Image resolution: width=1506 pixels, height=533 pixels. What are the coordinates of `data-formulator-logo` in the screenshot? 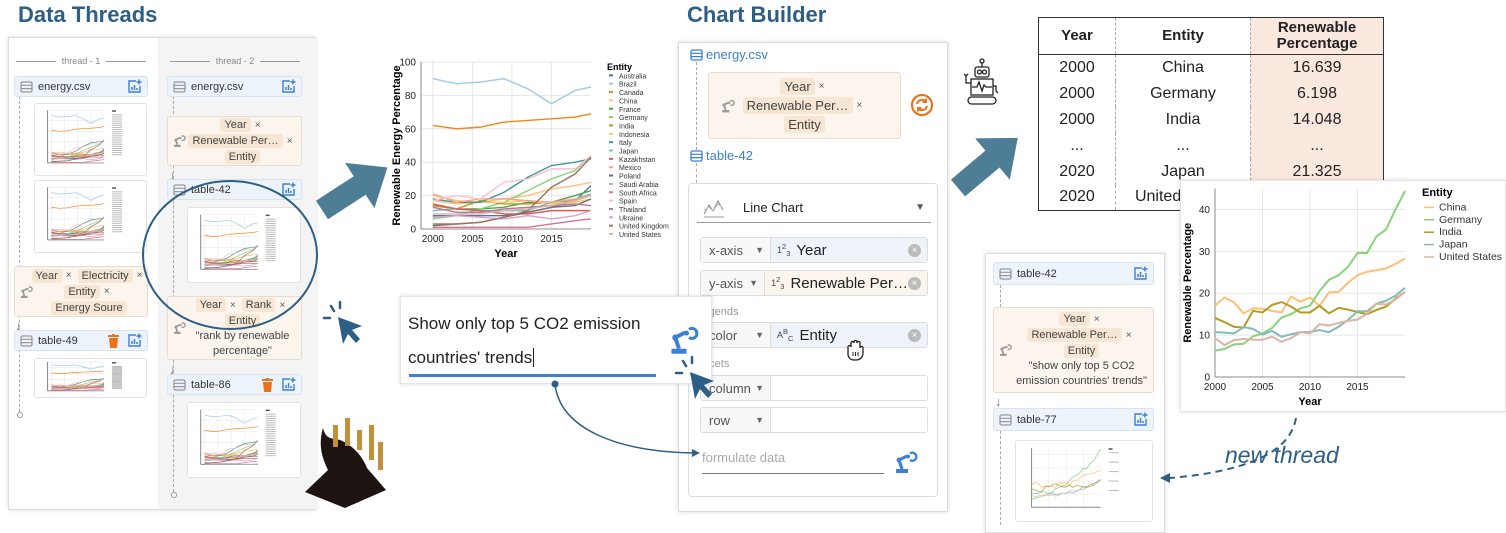 It's located at (345, 463).